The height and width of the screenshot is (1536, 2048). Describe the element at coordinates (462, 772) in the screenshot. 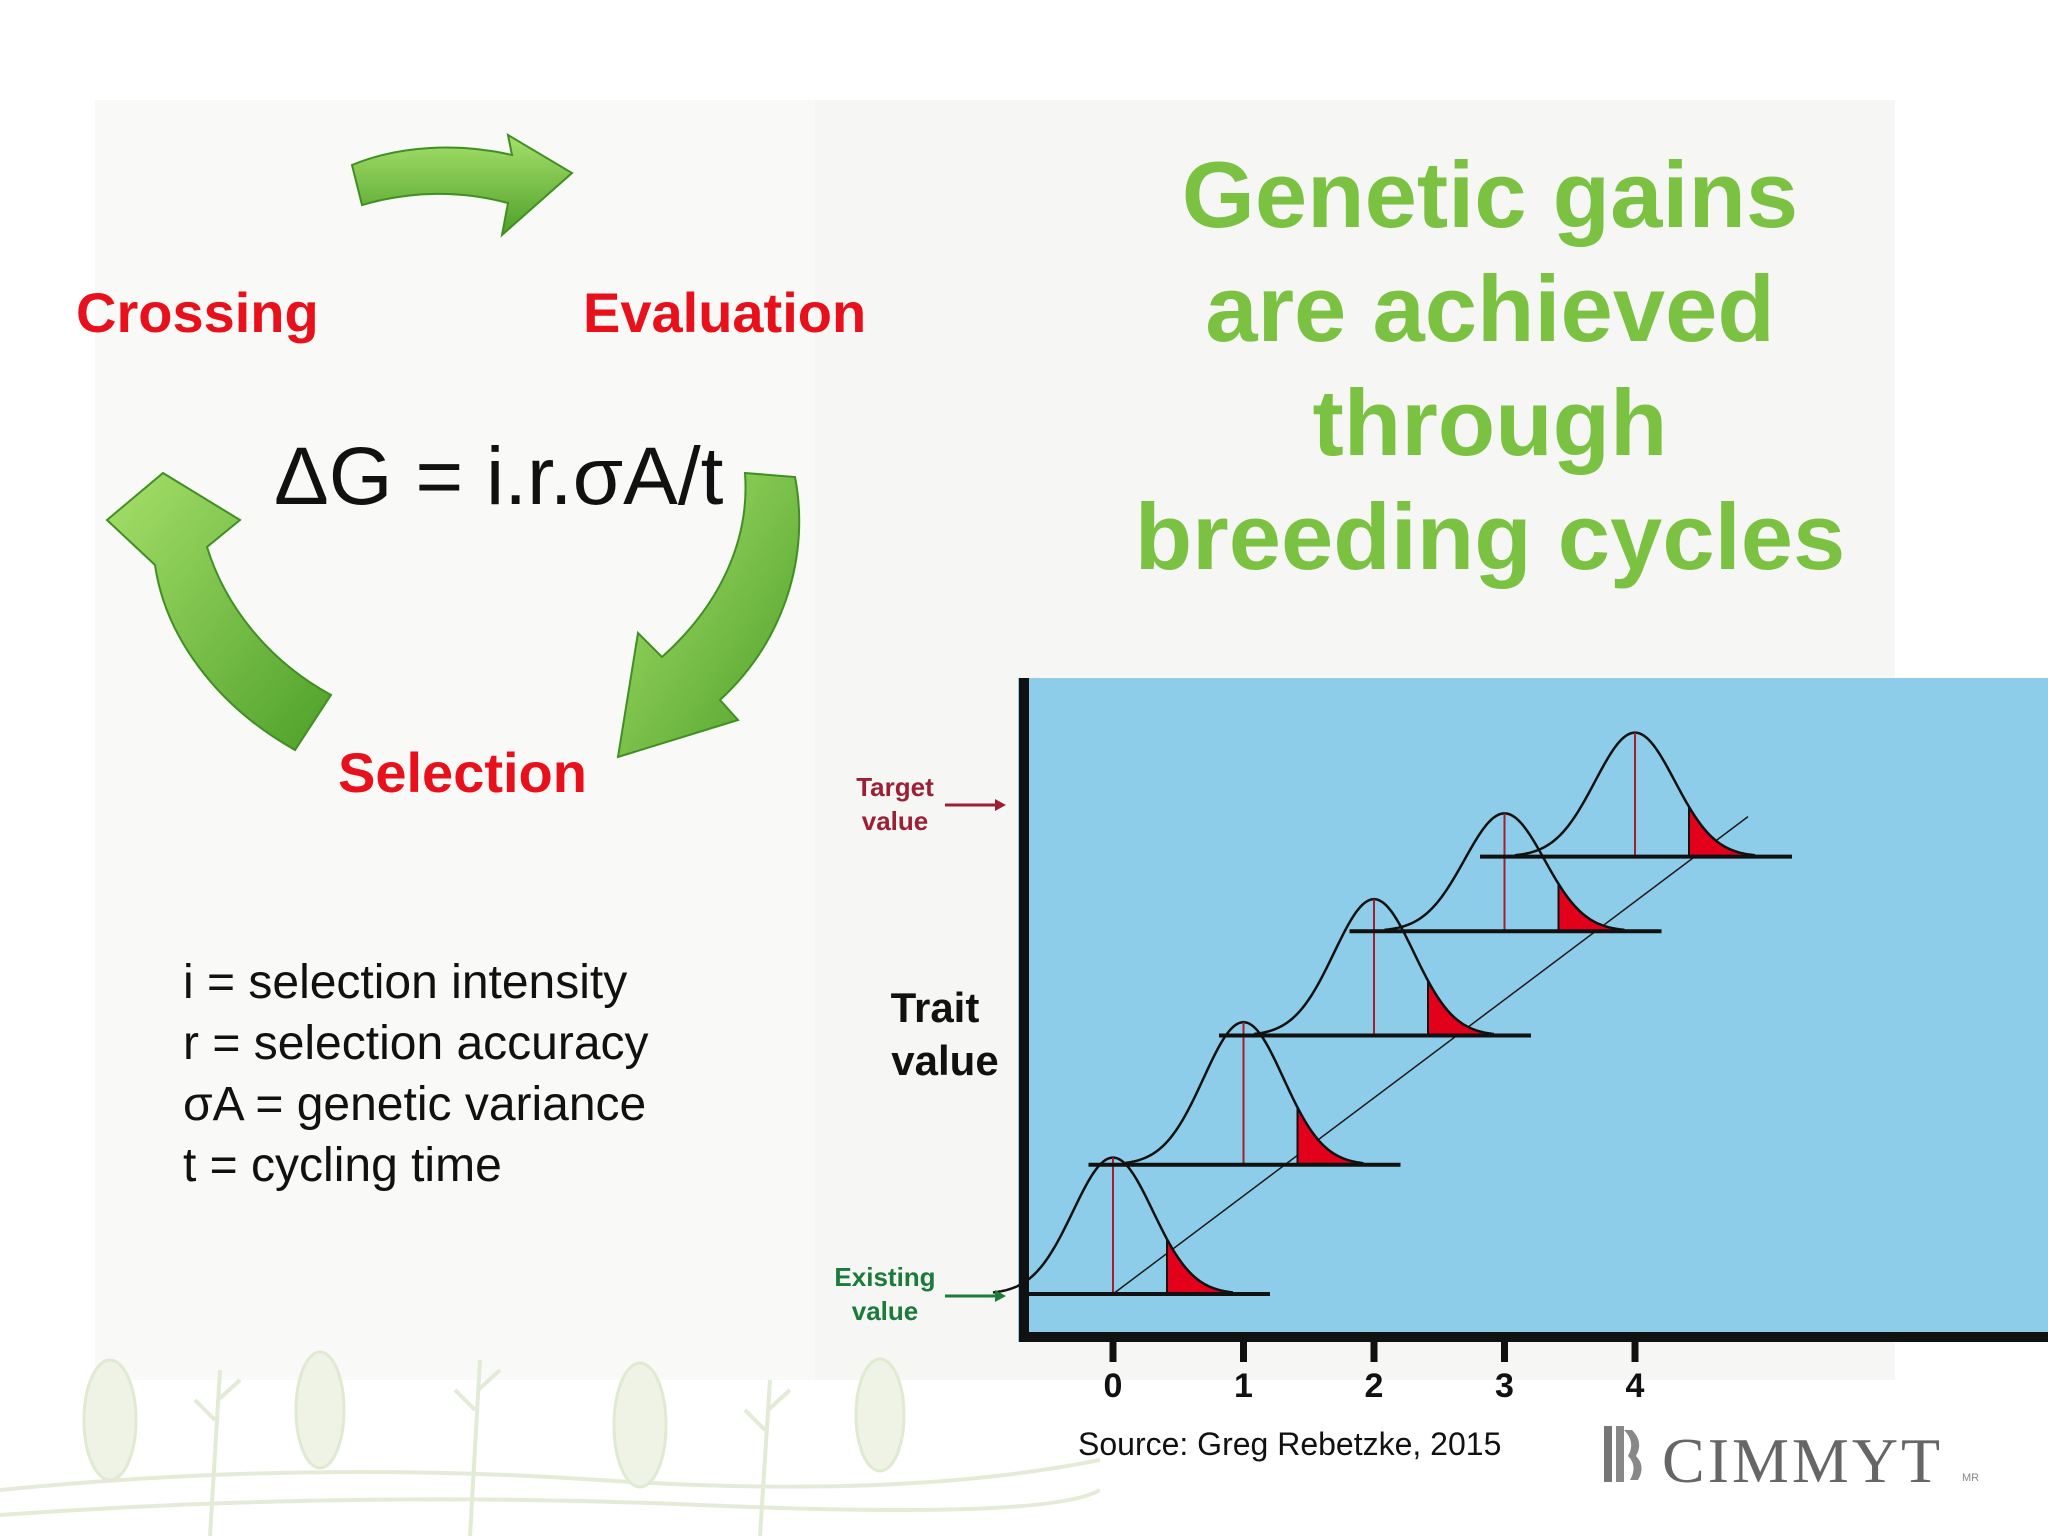

I see `selection-label: Selection` at that location.